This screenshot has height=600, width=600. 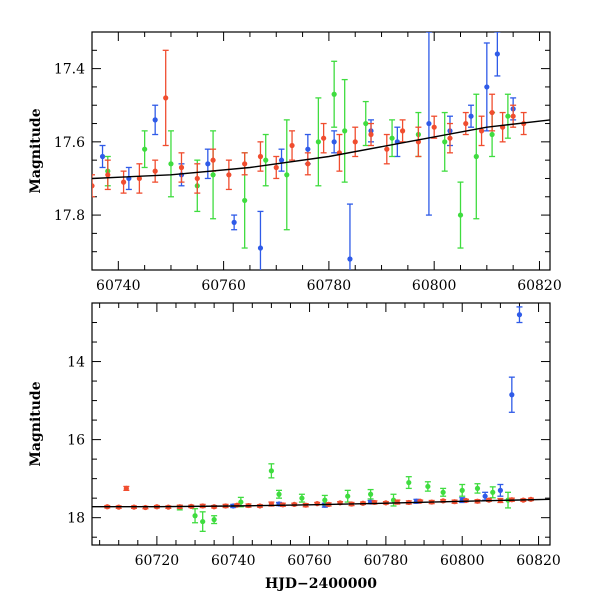 What do you see at coordinates (69, 216) in the screenshot?
I see `y-tick-label: 17.8` at bounding box center [69, 216].